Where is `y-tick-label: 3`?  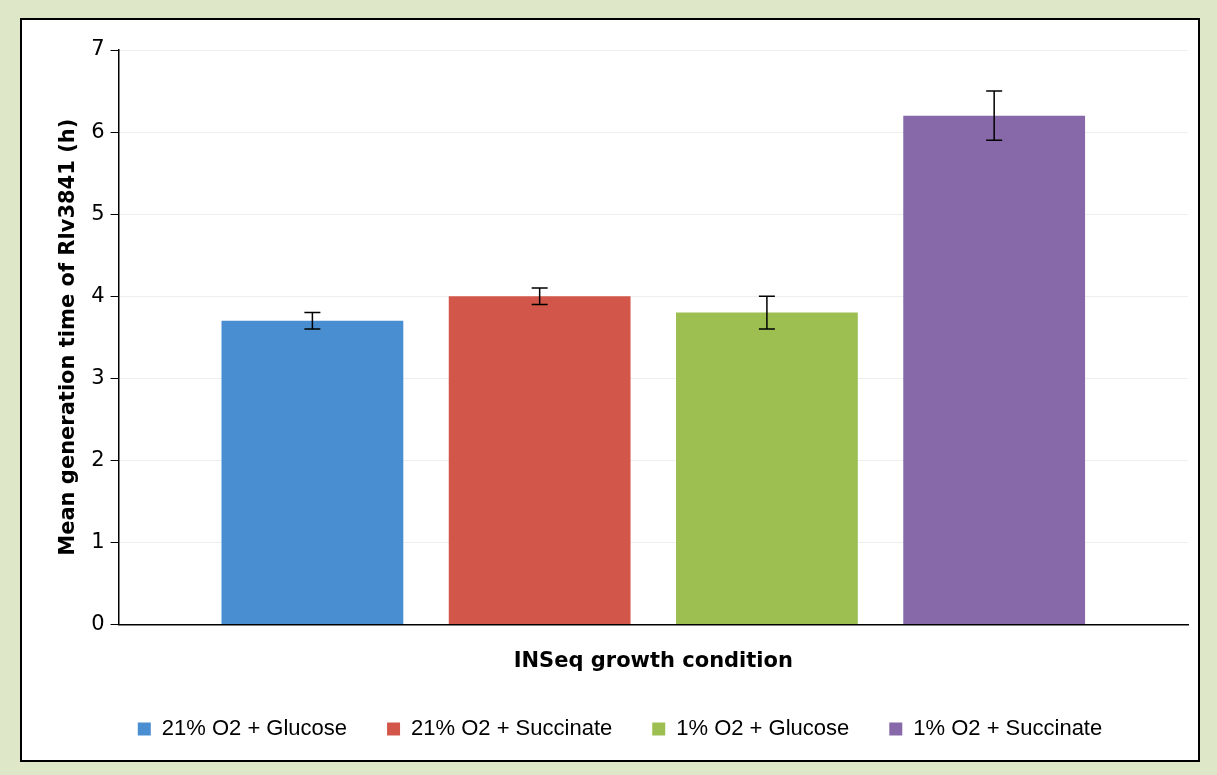
y-tick-label: 3 is located at coordinates (98, 376).